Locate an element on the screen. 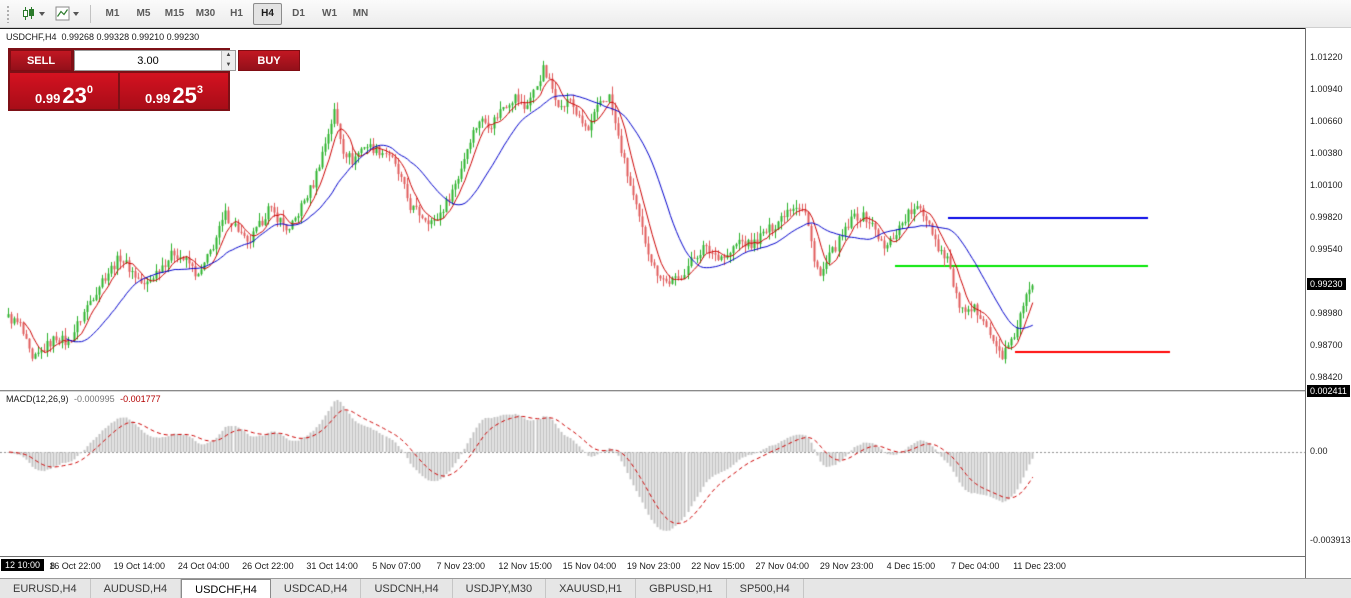 This screenshot has width=1351, height=598. volume-stepper: ▲ ▼ is located at coordinates (155, 60).